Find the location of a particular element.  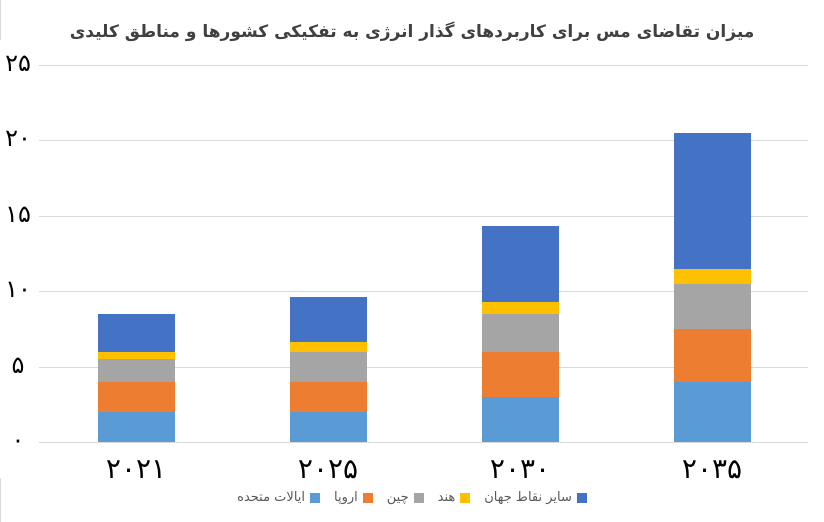

legend-item: ایالات متحده is located at coordinates (279, 497).